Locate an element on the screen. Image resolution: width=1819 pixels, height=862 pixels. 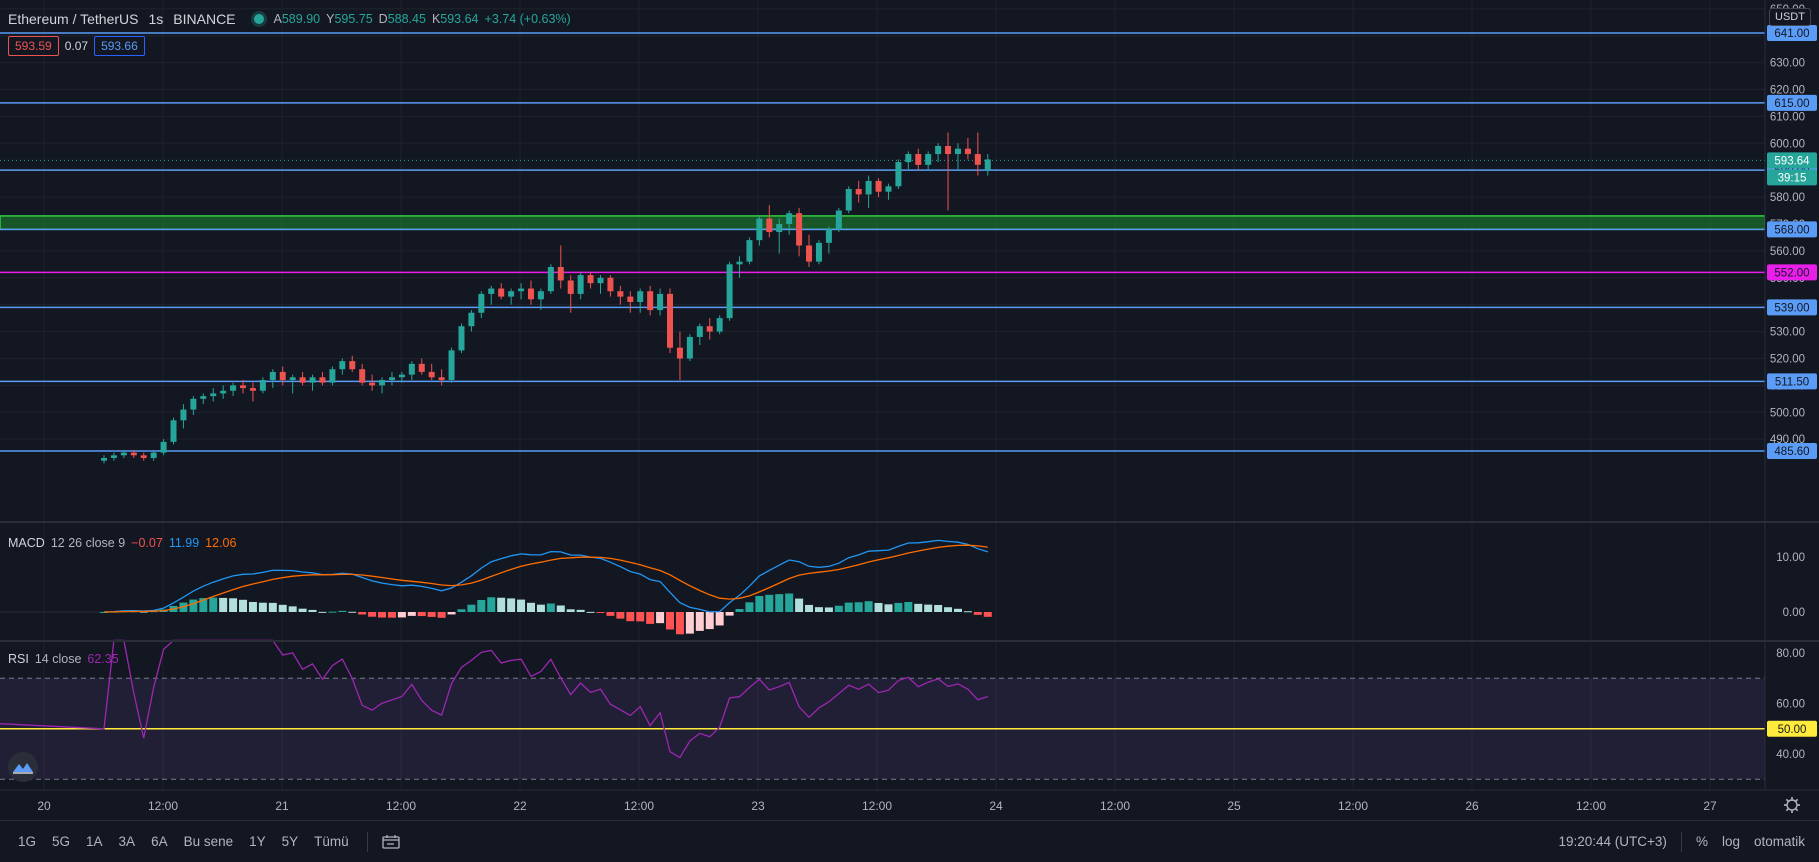
range-button: 5Y is located at coordinates (290, 841).